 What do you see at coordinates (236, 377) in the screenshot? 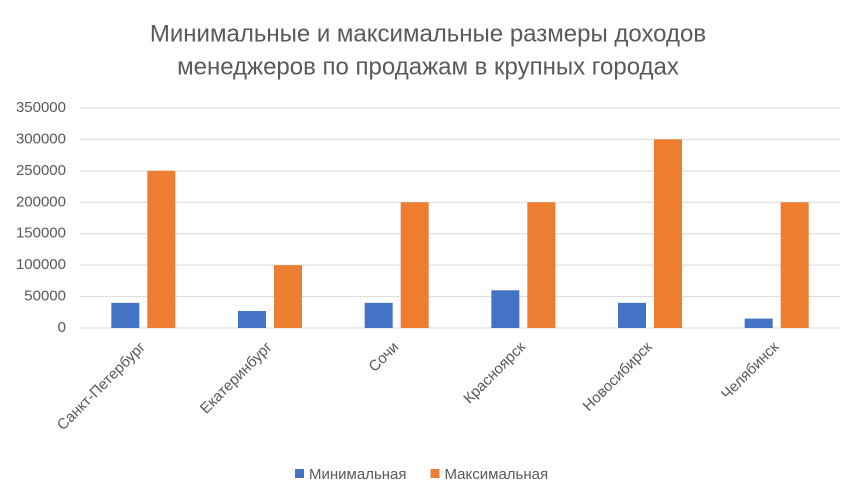
I see `x-tick-label: Екатеринбург` at bounding box center [236, 377].